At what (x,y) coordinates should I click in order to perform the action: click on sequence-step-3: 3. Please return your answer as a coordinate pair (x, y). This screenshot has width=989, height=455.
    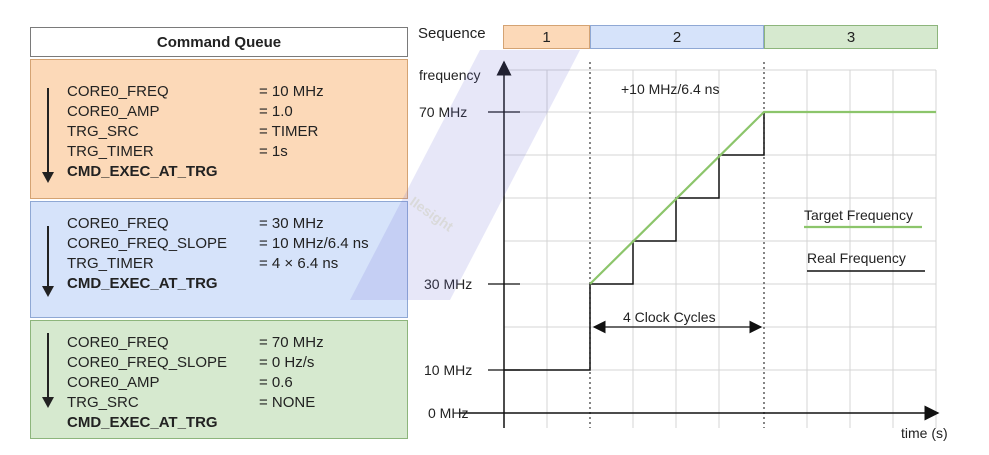
    Looking at the image, I should click on (851, 37).